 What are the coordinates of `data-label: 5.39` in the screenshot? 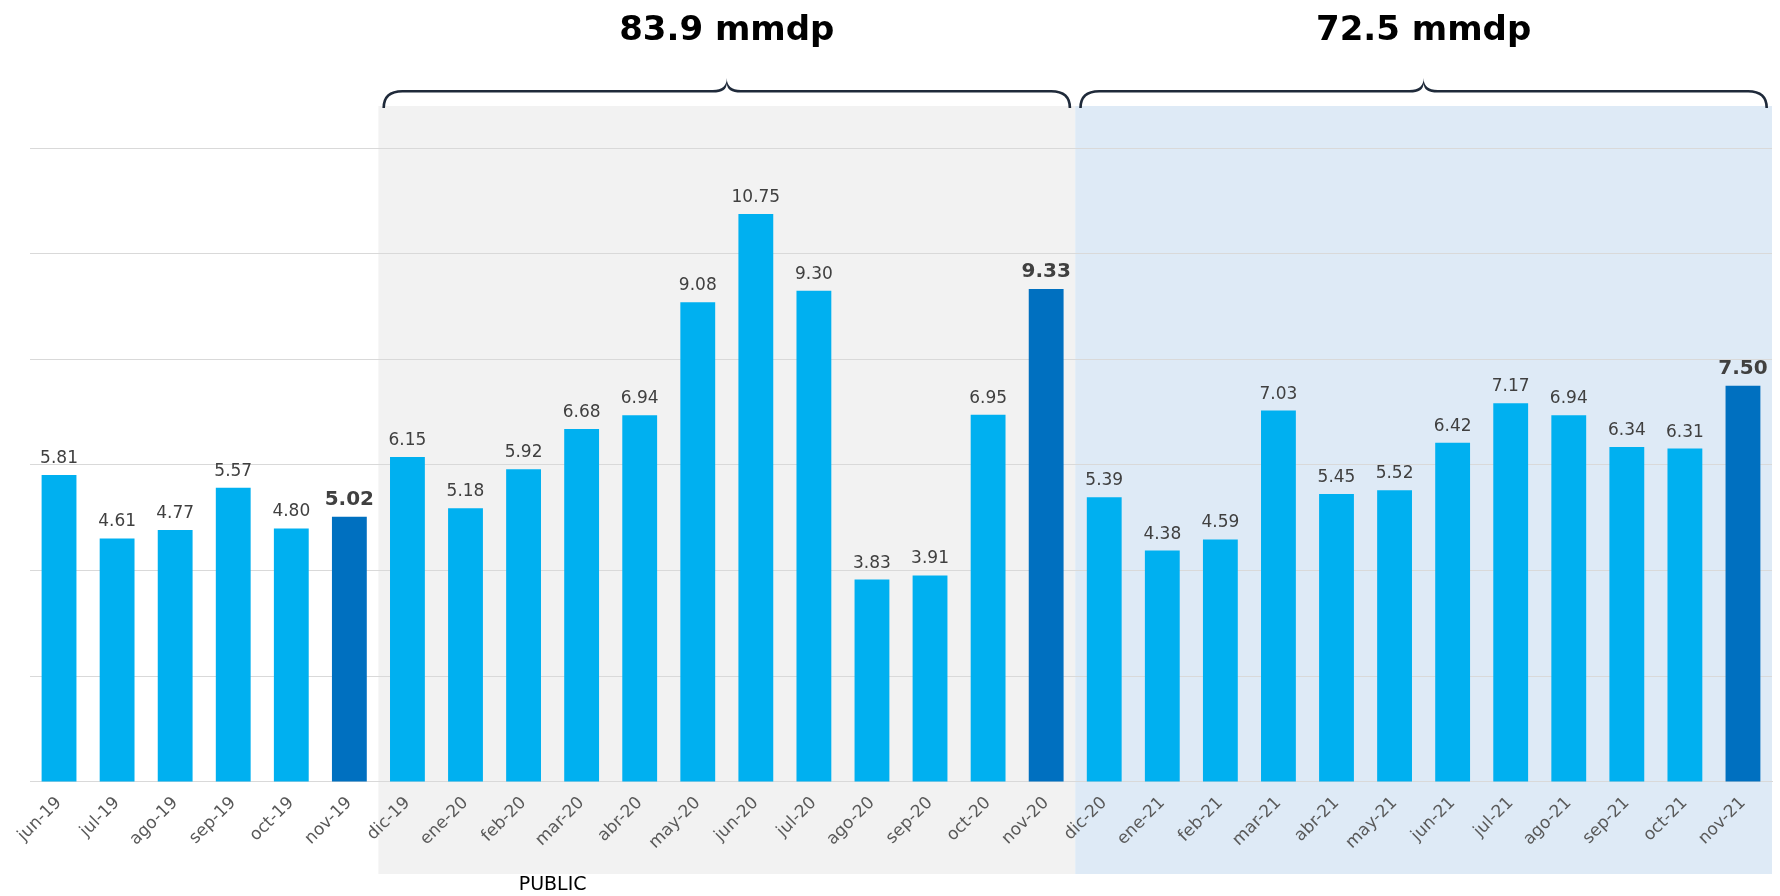 It's located at (1104, 479).